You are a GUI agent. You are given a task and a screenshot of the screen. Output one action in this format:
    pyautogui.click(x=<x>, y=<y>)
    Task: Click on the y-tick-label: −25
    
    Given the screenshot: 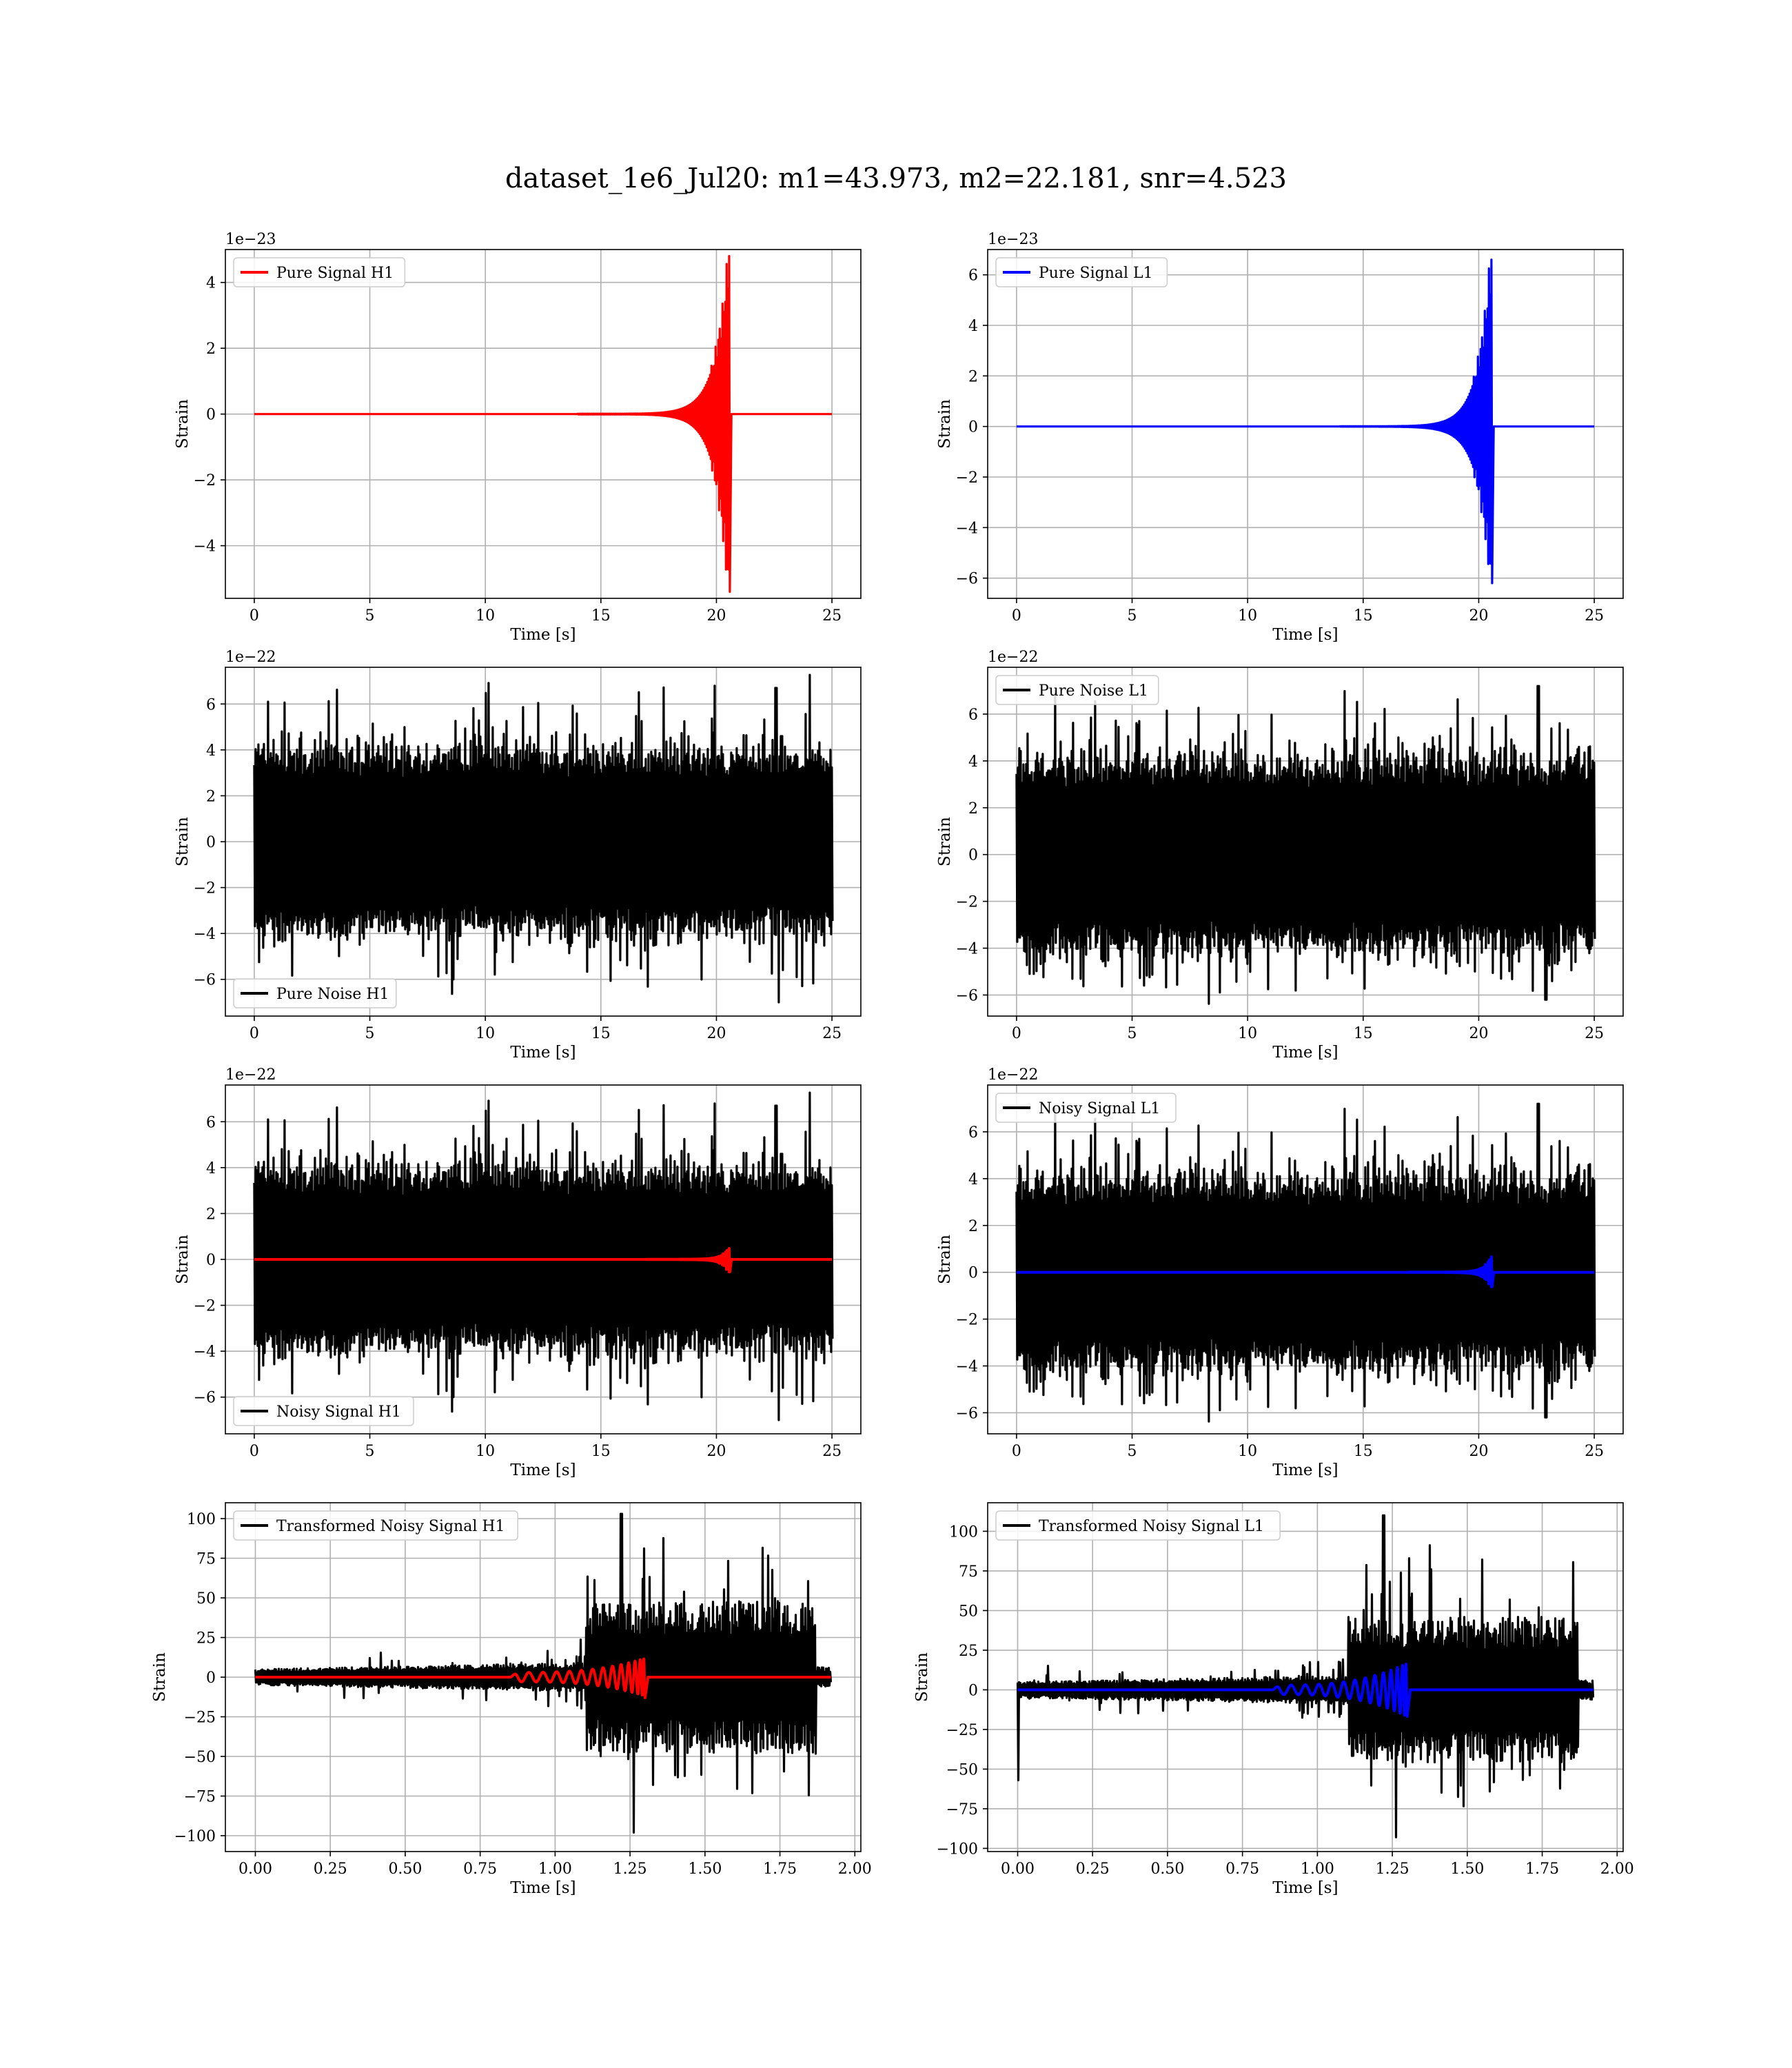 What is the action you would take?
    pyautogui.click(x=200, y=1718)
    